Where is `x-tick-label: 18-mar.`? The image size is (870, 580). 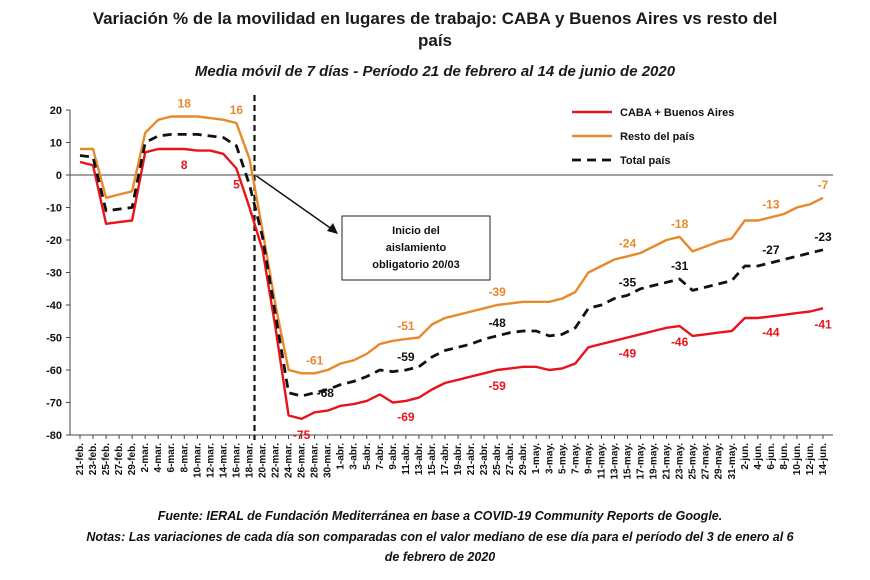 x-tick-label: 18-mar. is located at coordinates (249, 460).